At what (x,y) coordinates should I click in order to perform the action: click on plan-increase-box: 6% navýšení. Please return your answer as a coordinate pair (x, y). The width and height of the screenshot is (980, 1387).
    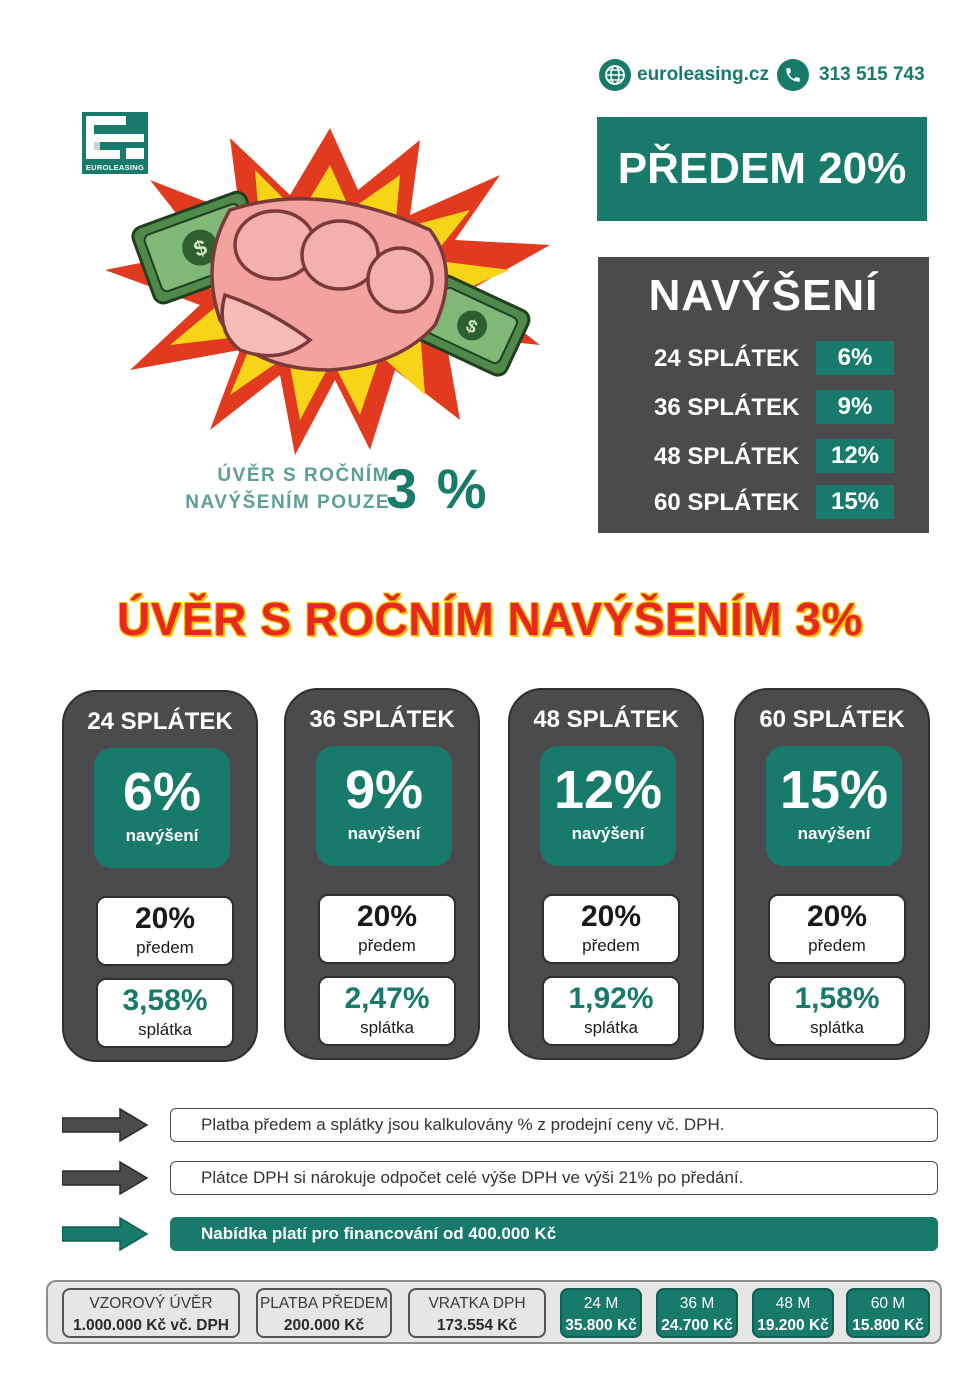
    Looking at the image, I should click on (162, 808).